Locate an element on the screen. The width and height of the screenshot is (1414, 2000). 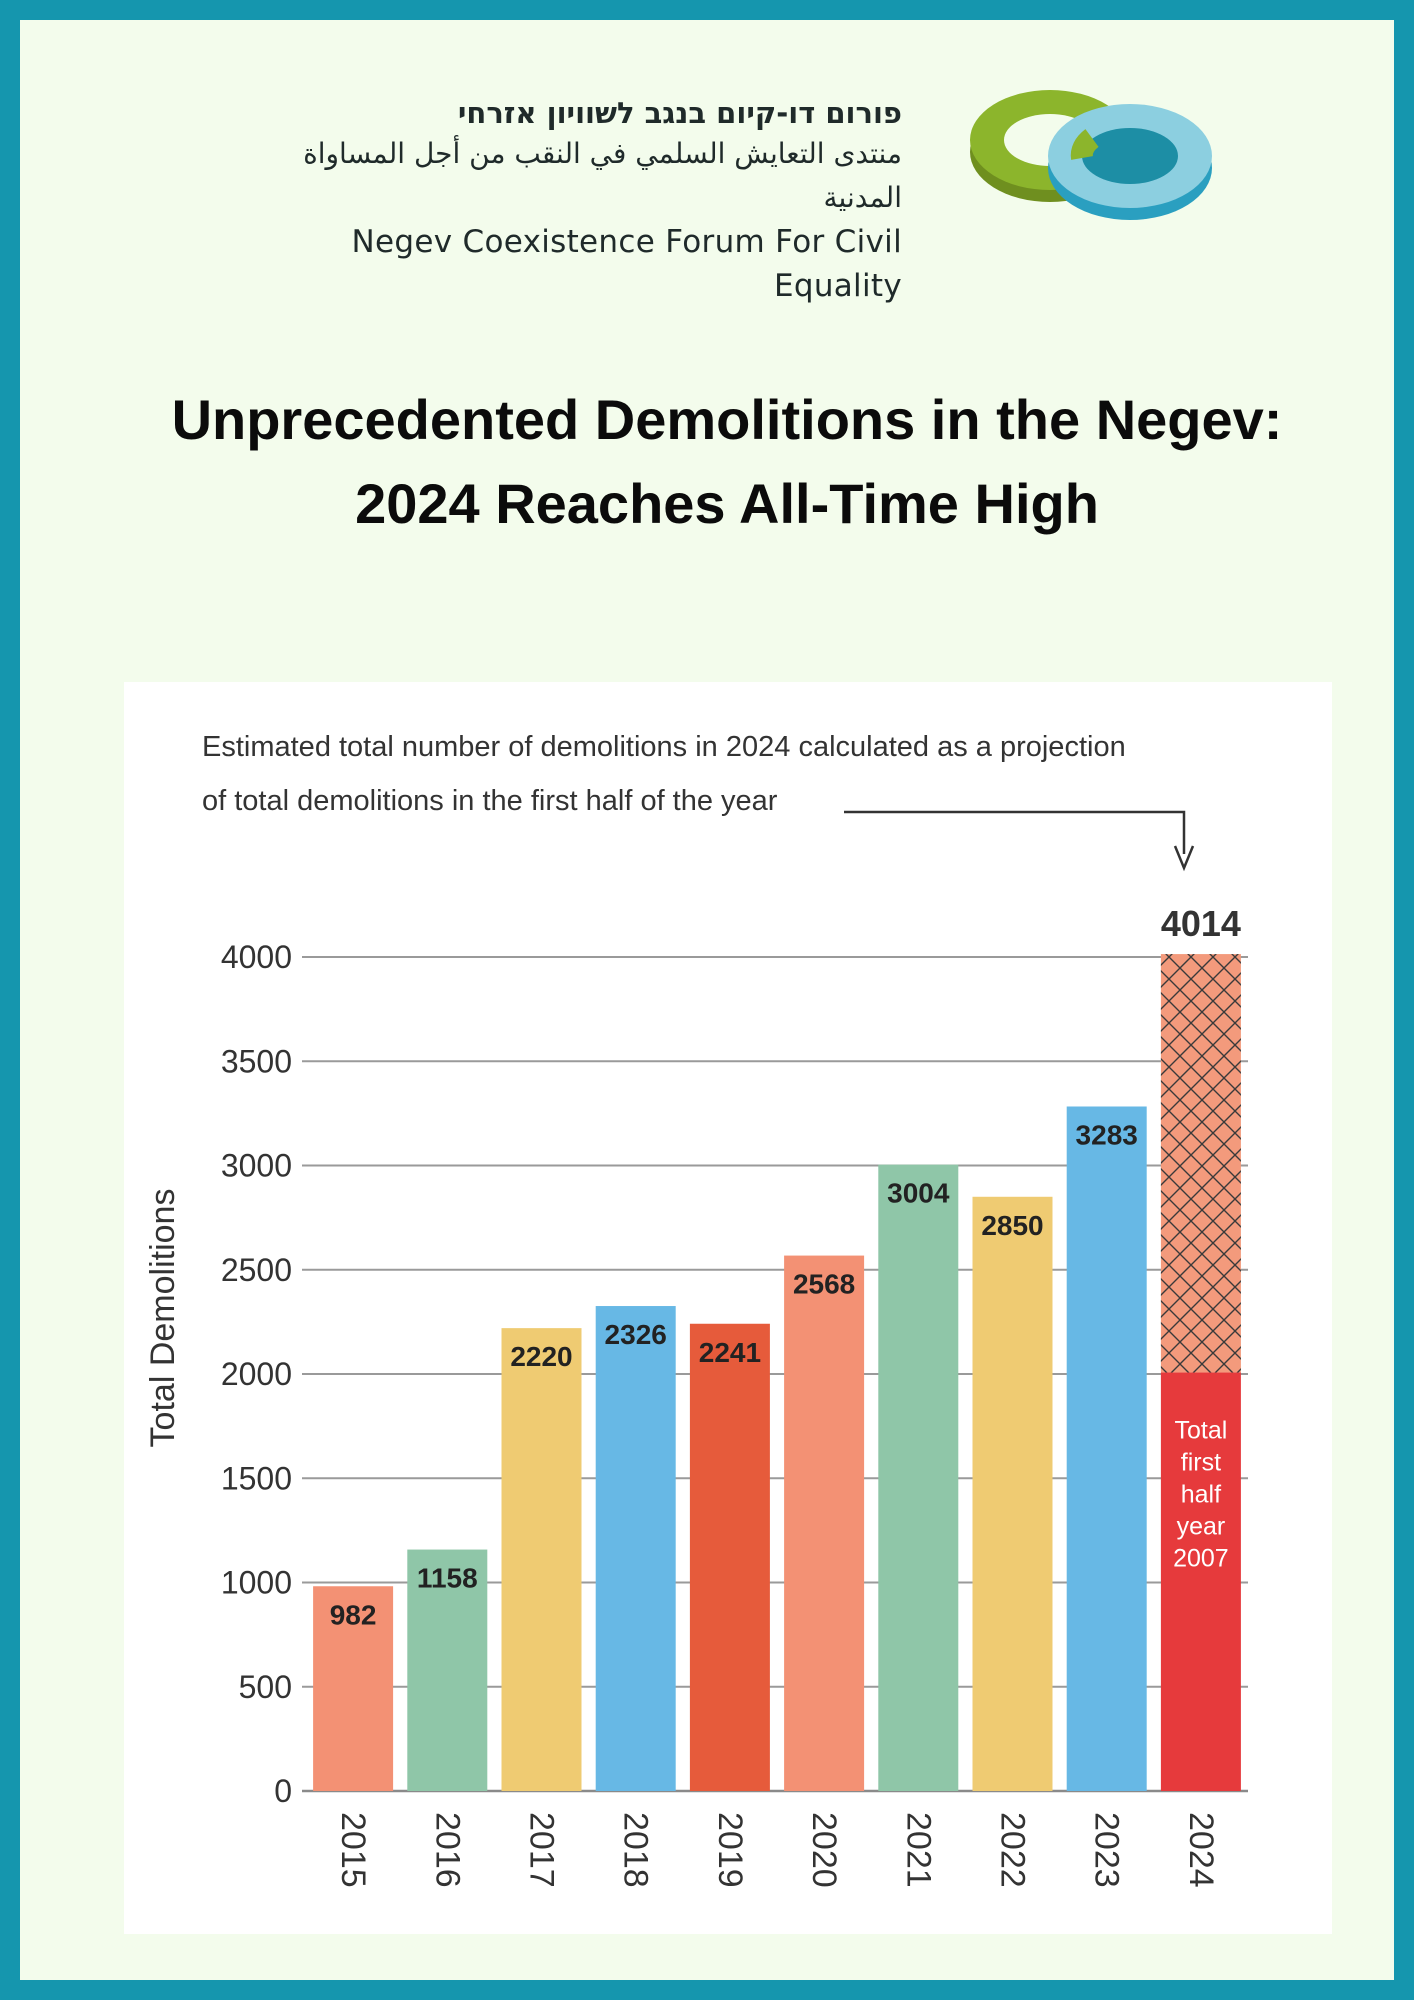
bar-2021 is located at coordinates (918, 1477).